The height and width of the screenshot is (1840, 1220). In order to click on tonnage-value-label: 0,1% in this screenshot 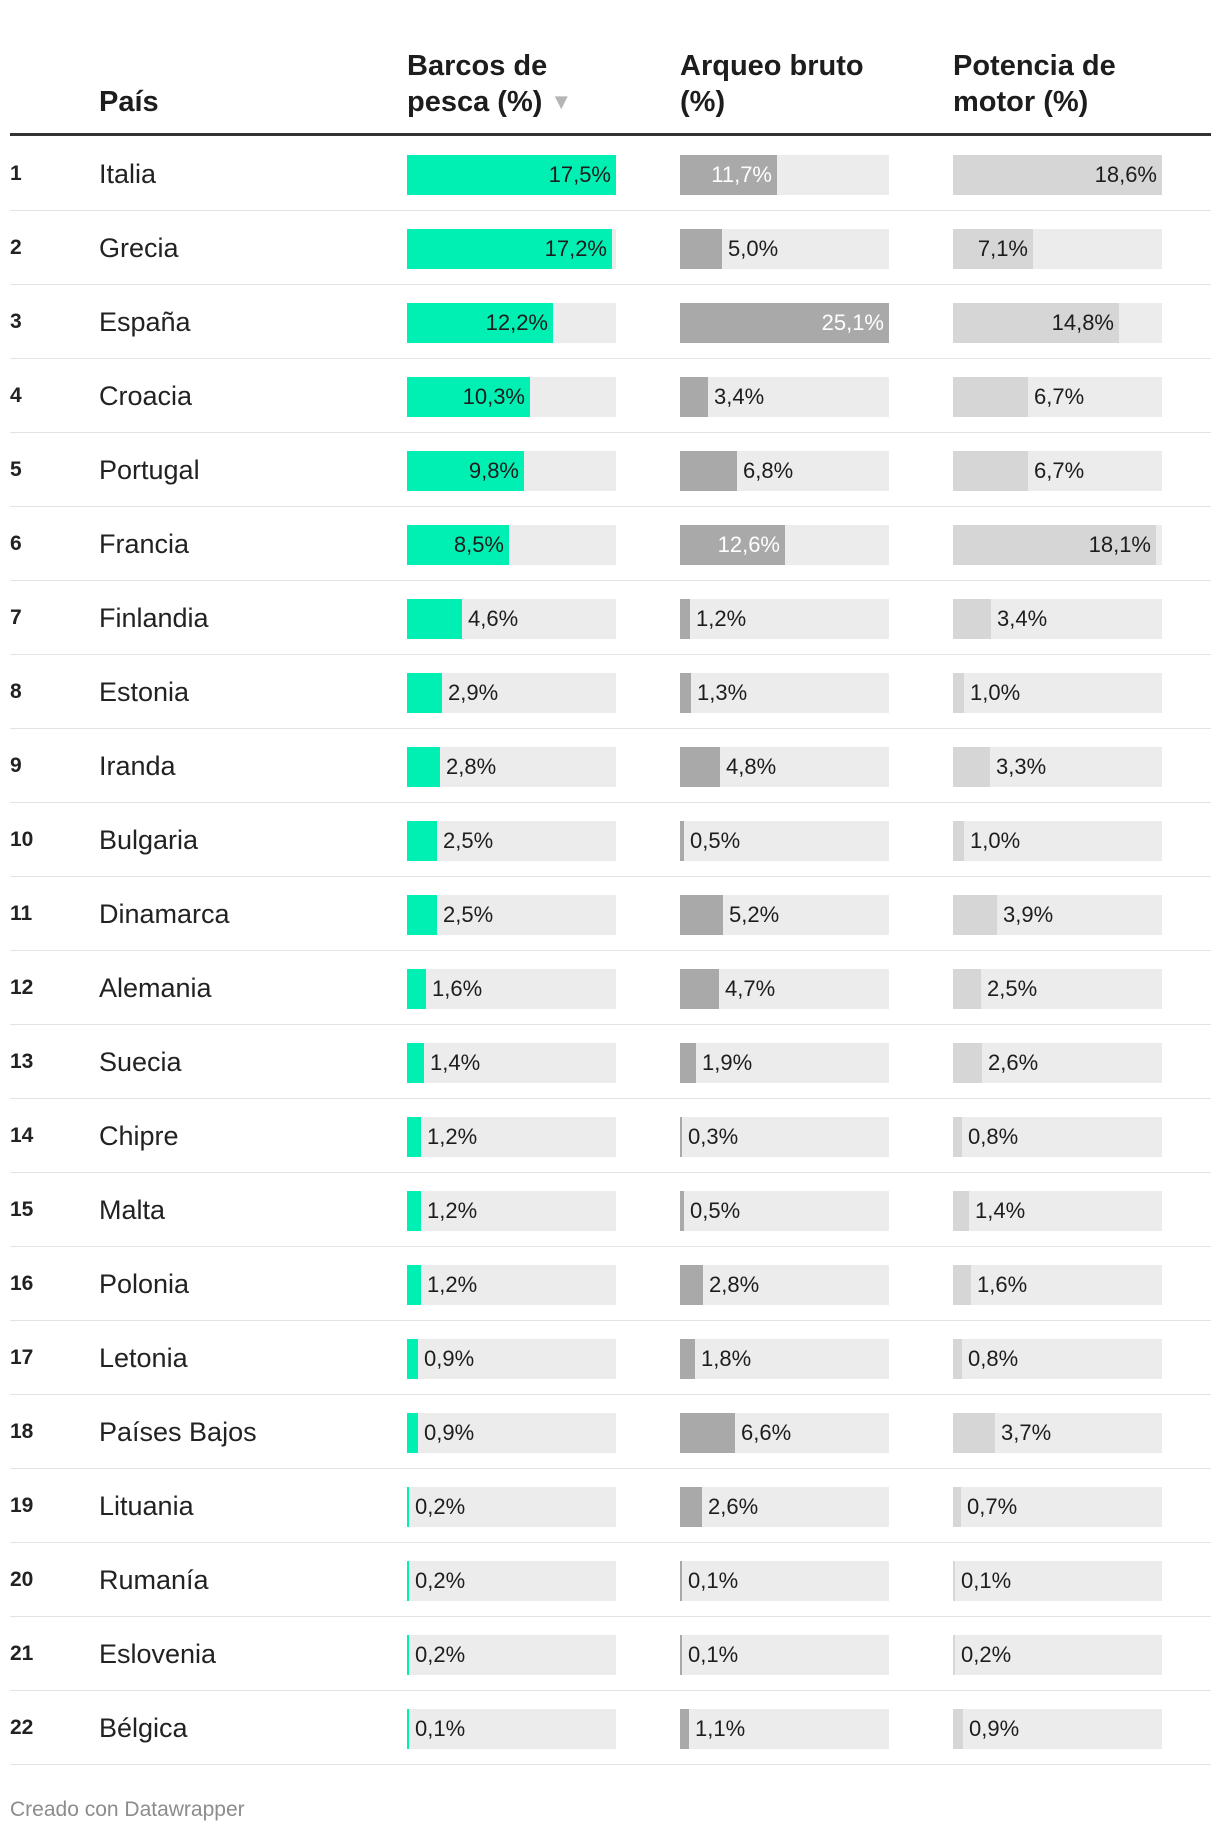, I will do `click(713, 1654)`.